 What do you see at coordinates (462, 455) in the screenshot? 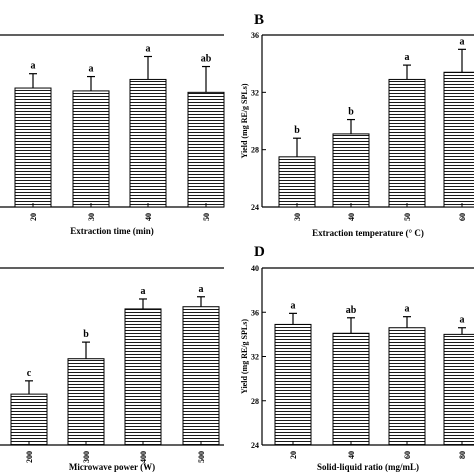
I see `x-tick-label: 80` at bounding box center [462, 455].